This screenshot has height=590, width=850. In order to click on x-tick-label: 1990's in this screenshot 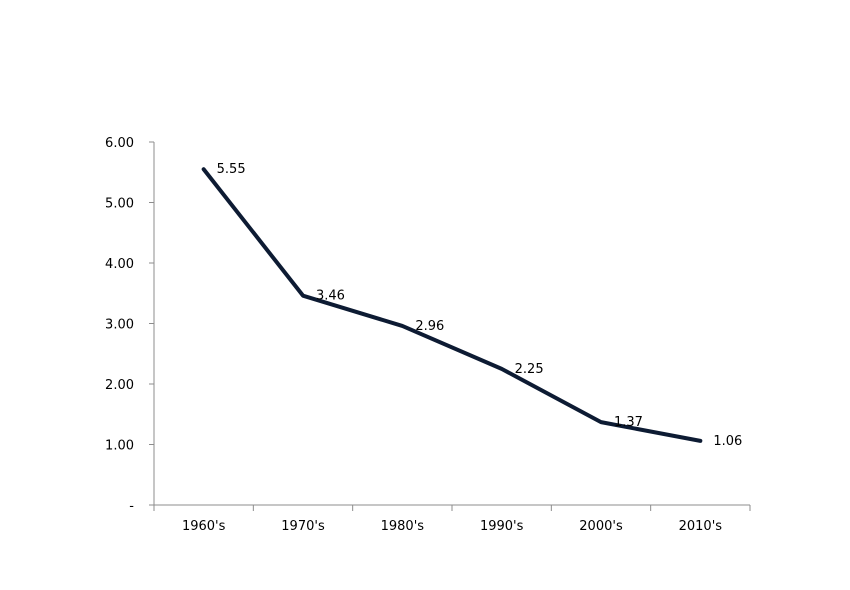, I will do `click(502, 526)`.